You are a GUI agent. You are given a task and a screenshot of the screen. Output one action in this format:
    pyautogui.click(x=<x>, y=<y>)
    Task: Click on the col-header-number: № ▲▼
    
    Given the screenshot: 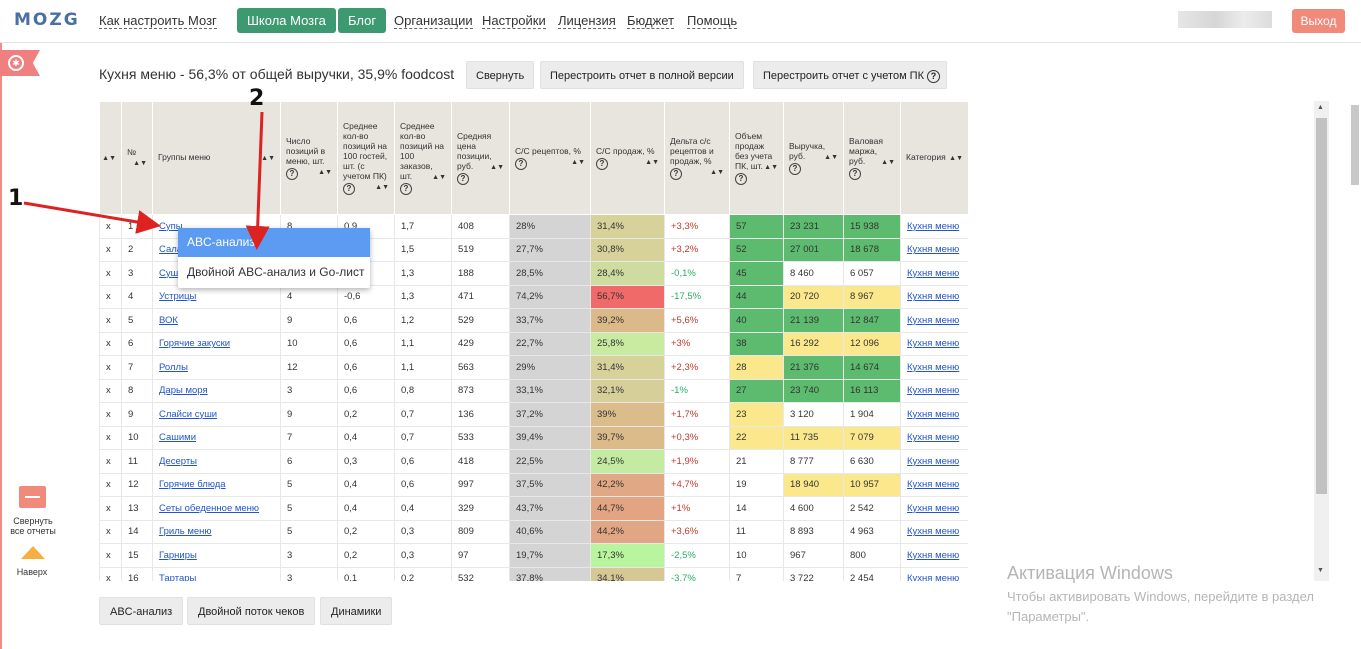 What is the action you would take?
    pyautogui.click(x=137, y=158)
    